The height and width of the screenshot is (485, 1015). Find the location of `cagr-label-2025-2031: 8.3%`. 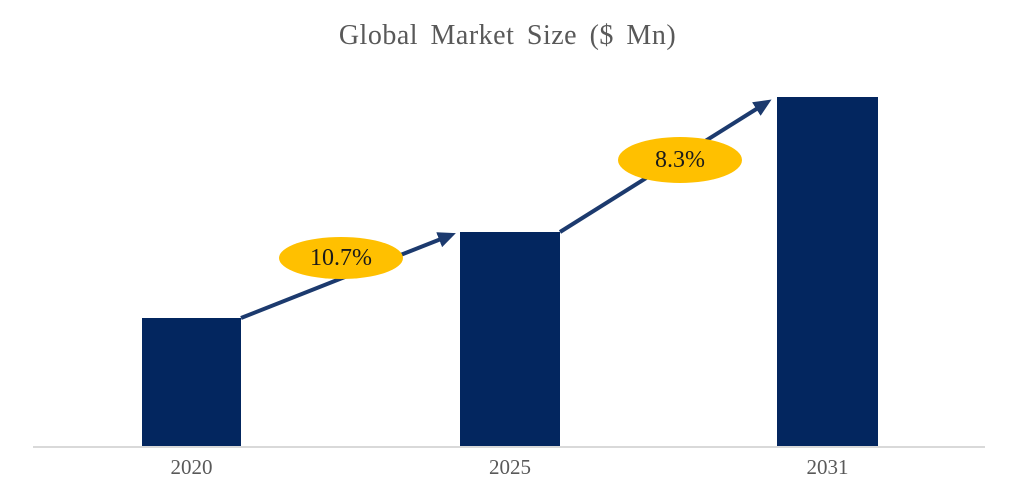

cagr-label-2025-2031: 8.3% is located at coordinates (680, 160).